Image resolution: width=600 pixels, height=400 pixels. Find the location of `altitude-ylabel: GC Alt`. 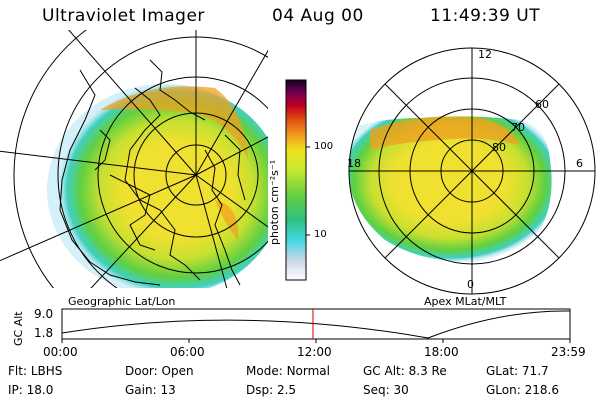

altitude-ylabel: GC Alt is located at coordinates (18, 328).